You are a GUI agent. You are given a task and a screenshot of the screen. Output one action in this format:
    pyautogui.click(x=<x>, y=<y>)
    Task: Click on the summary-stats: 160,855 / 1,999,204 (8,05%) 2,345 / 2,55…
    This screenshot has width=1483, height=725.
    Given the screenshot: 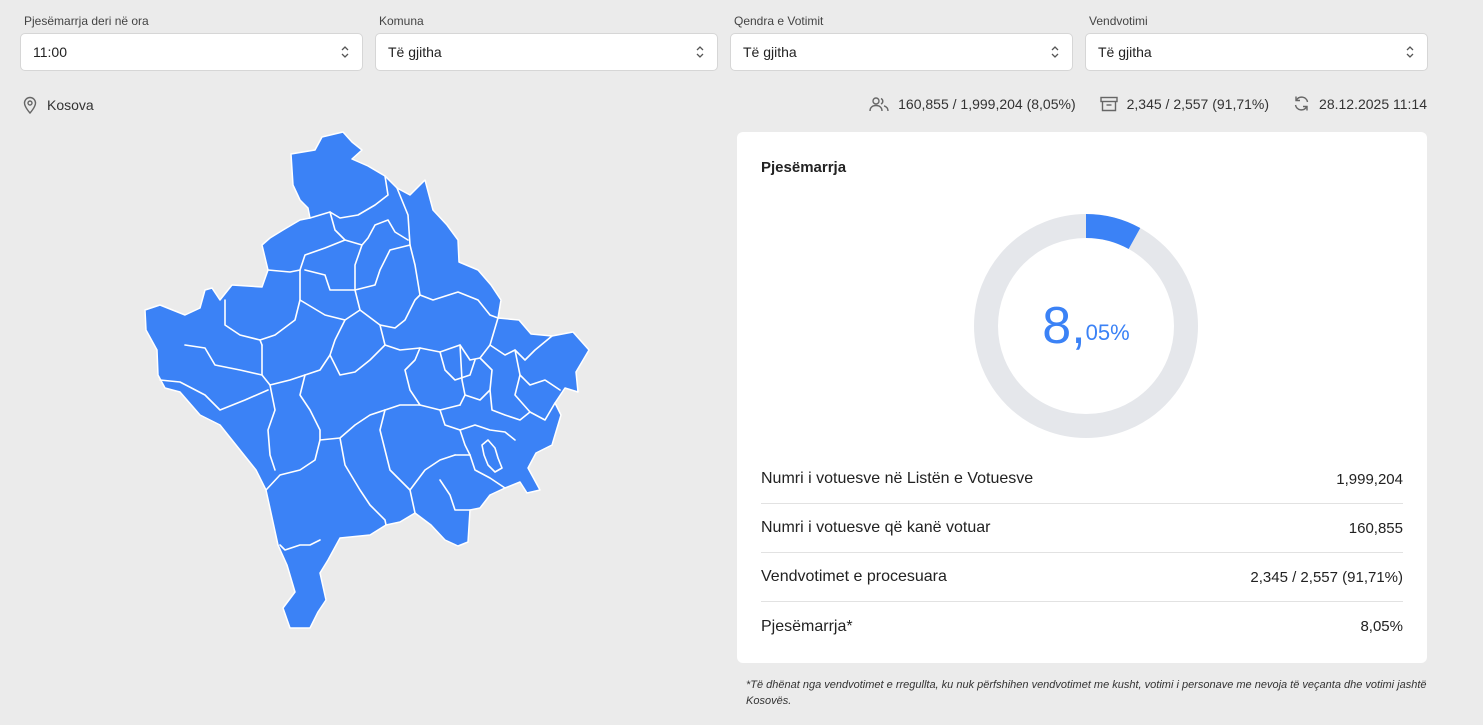 What is the action you would take?
    pyautogui.click(x=1136, y=103)
    